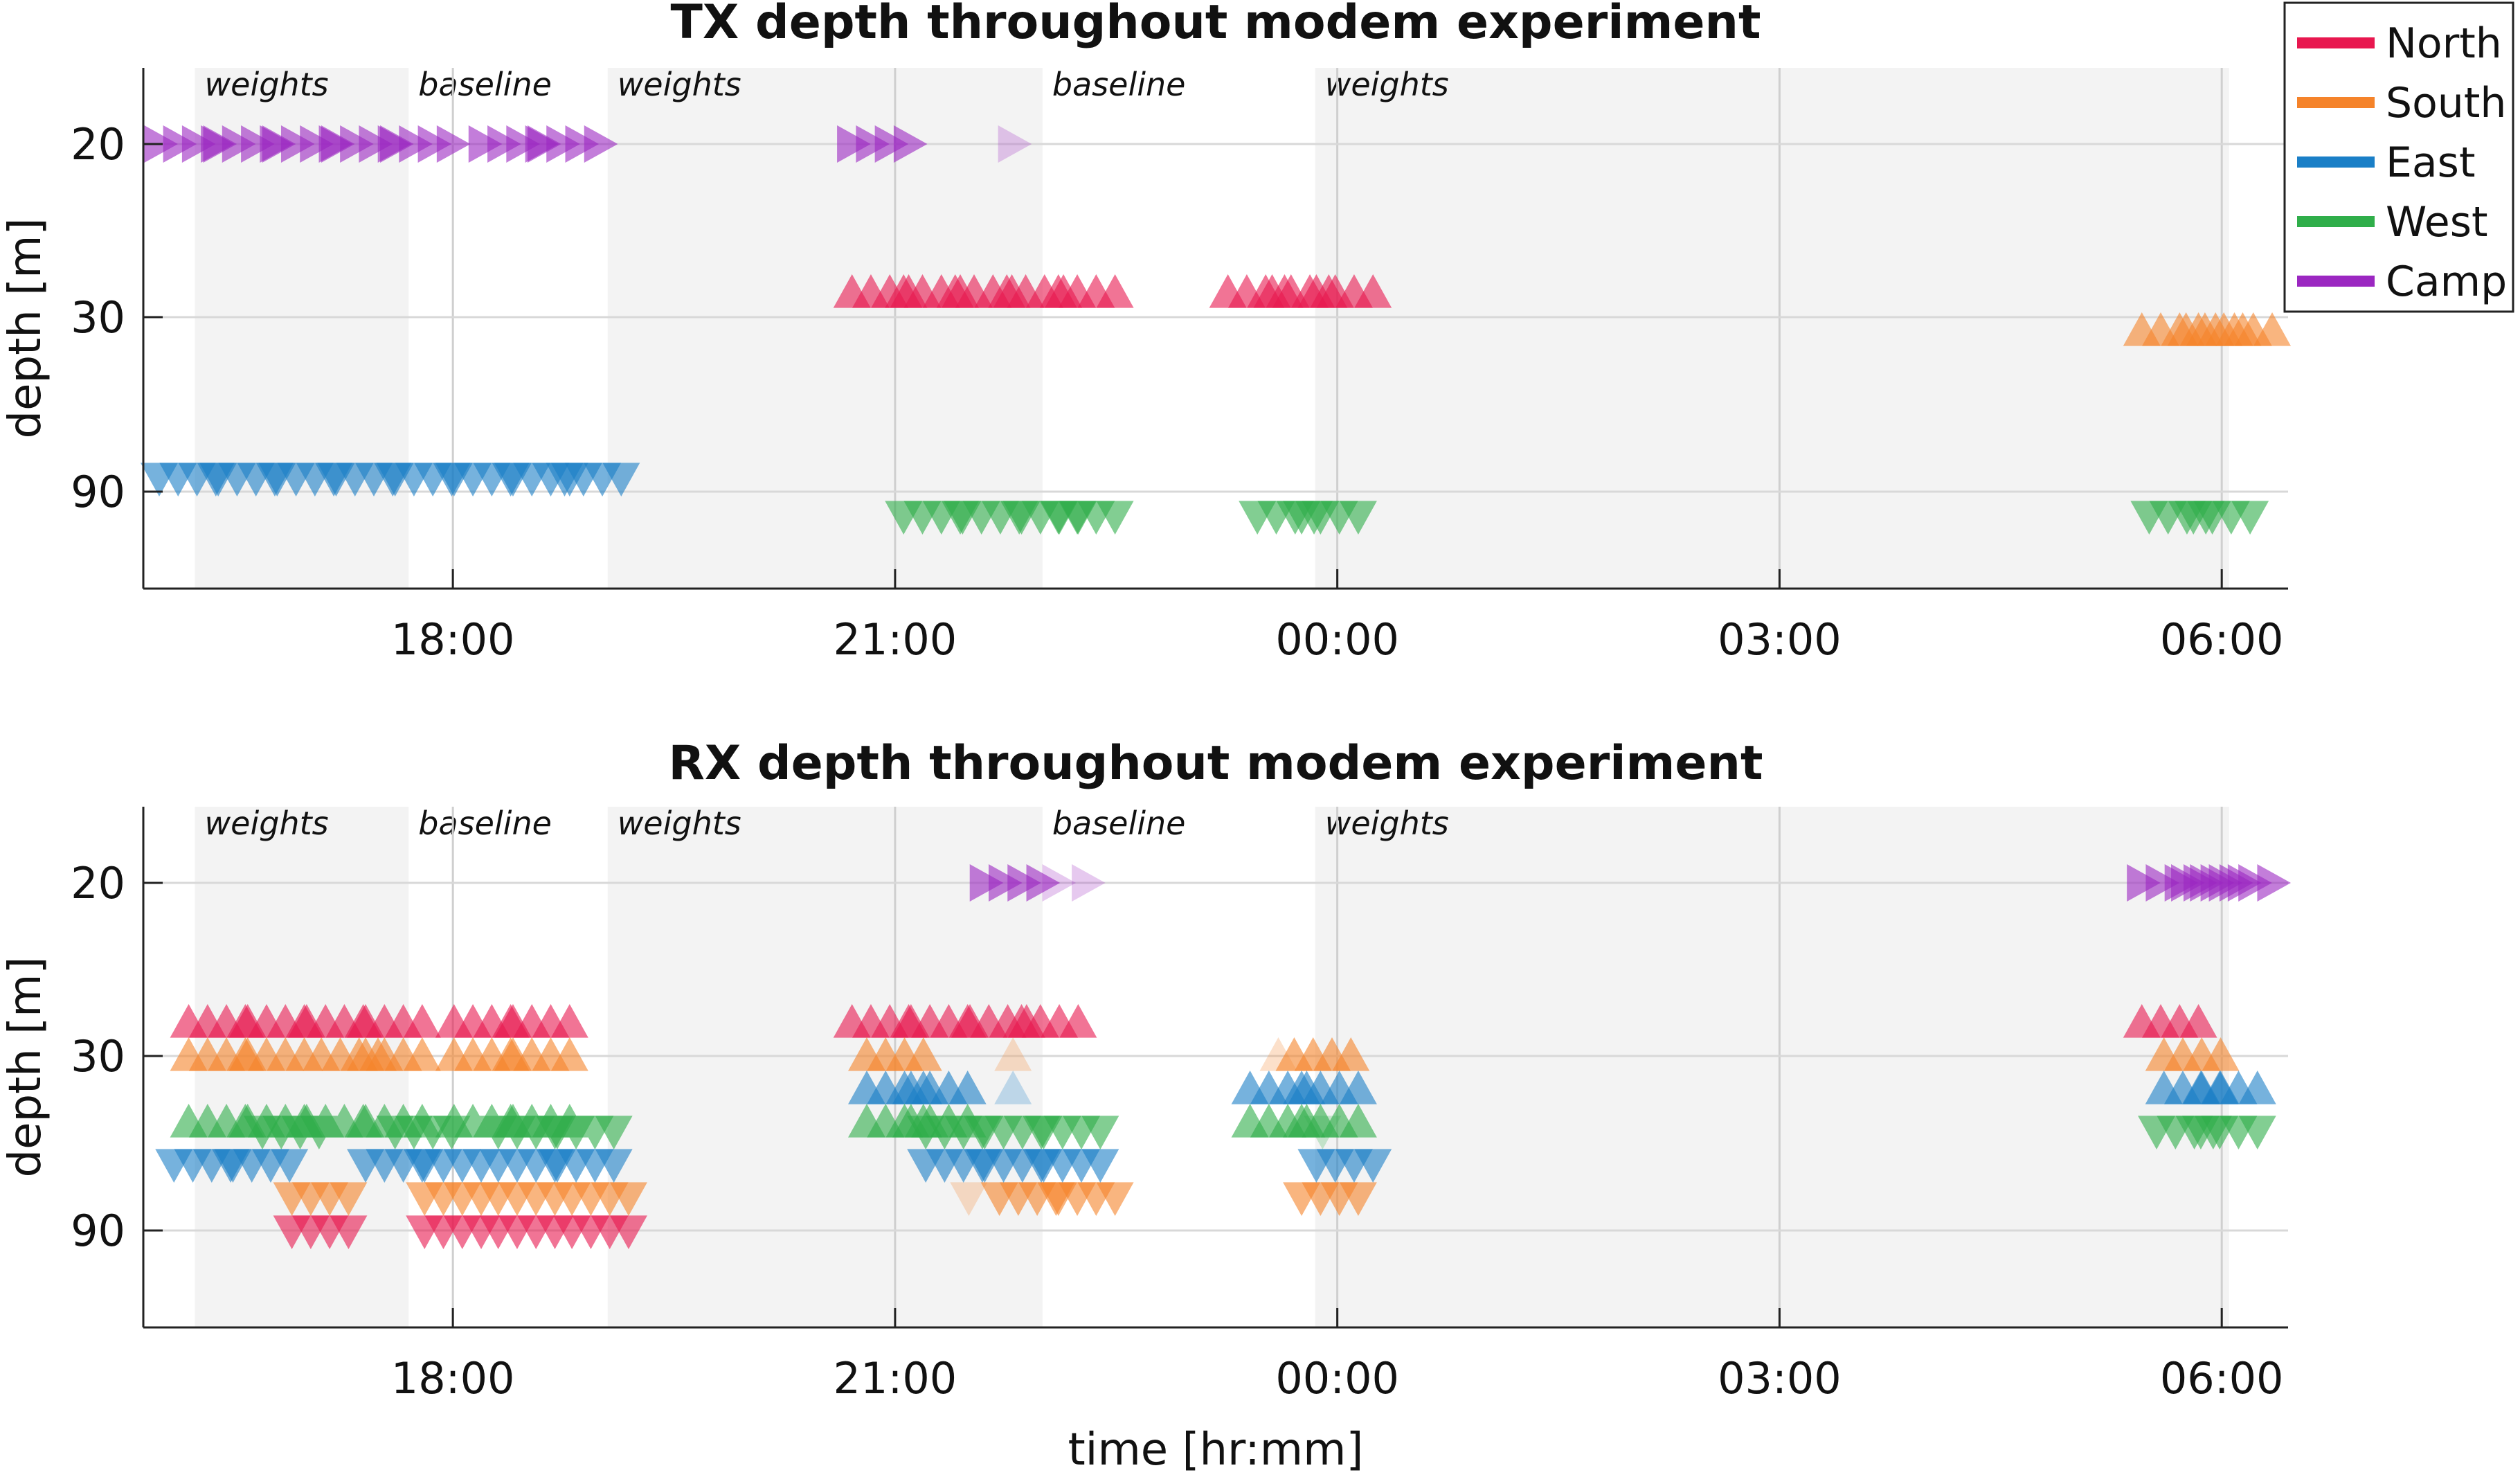  Describe the element at coordinates (1772, 1067) in the screenshot. I see `phase-band` at that location.